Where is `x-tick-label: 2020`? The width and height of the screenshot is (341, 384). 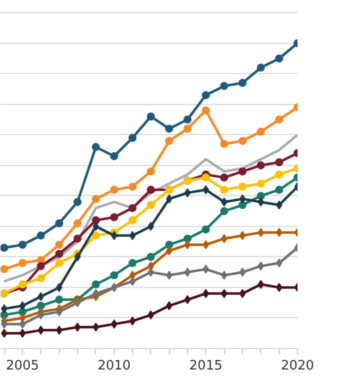 x-tick-label: 2020 is located at coordinates (297, 366).